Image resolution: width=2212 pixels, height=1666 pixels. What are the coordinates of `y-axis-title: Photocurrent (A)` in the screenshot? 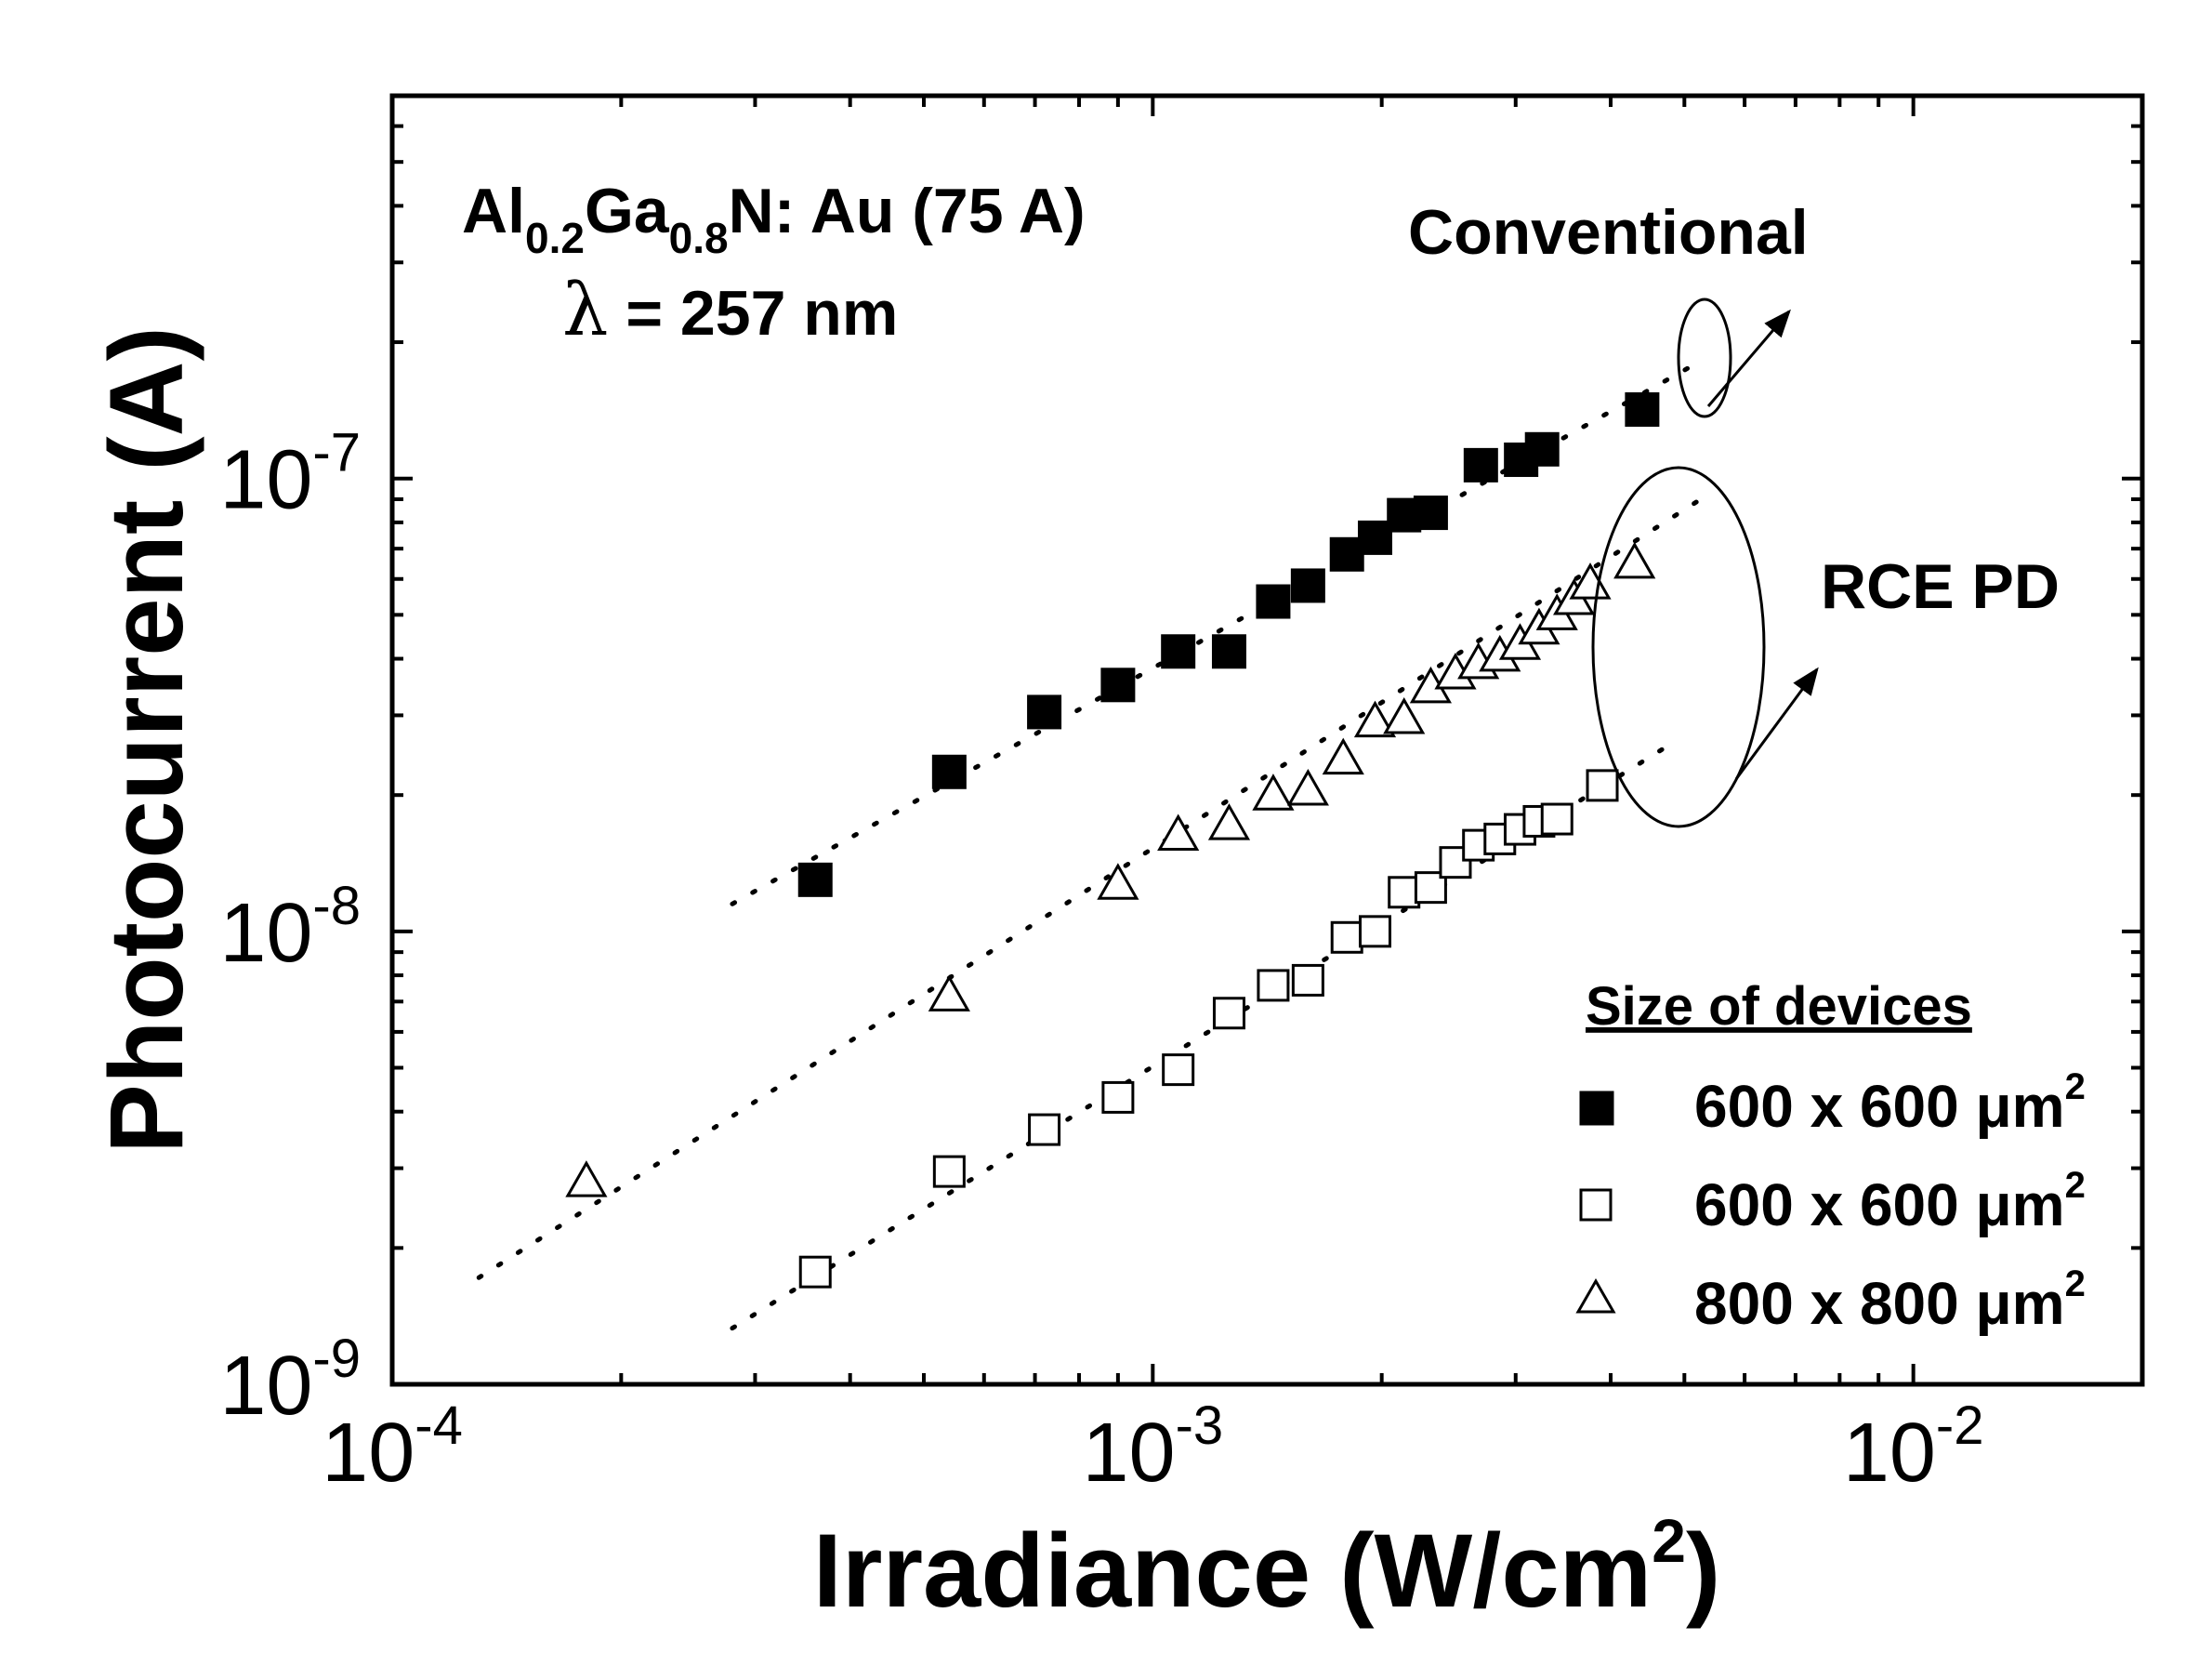 It's located at (146, 740).